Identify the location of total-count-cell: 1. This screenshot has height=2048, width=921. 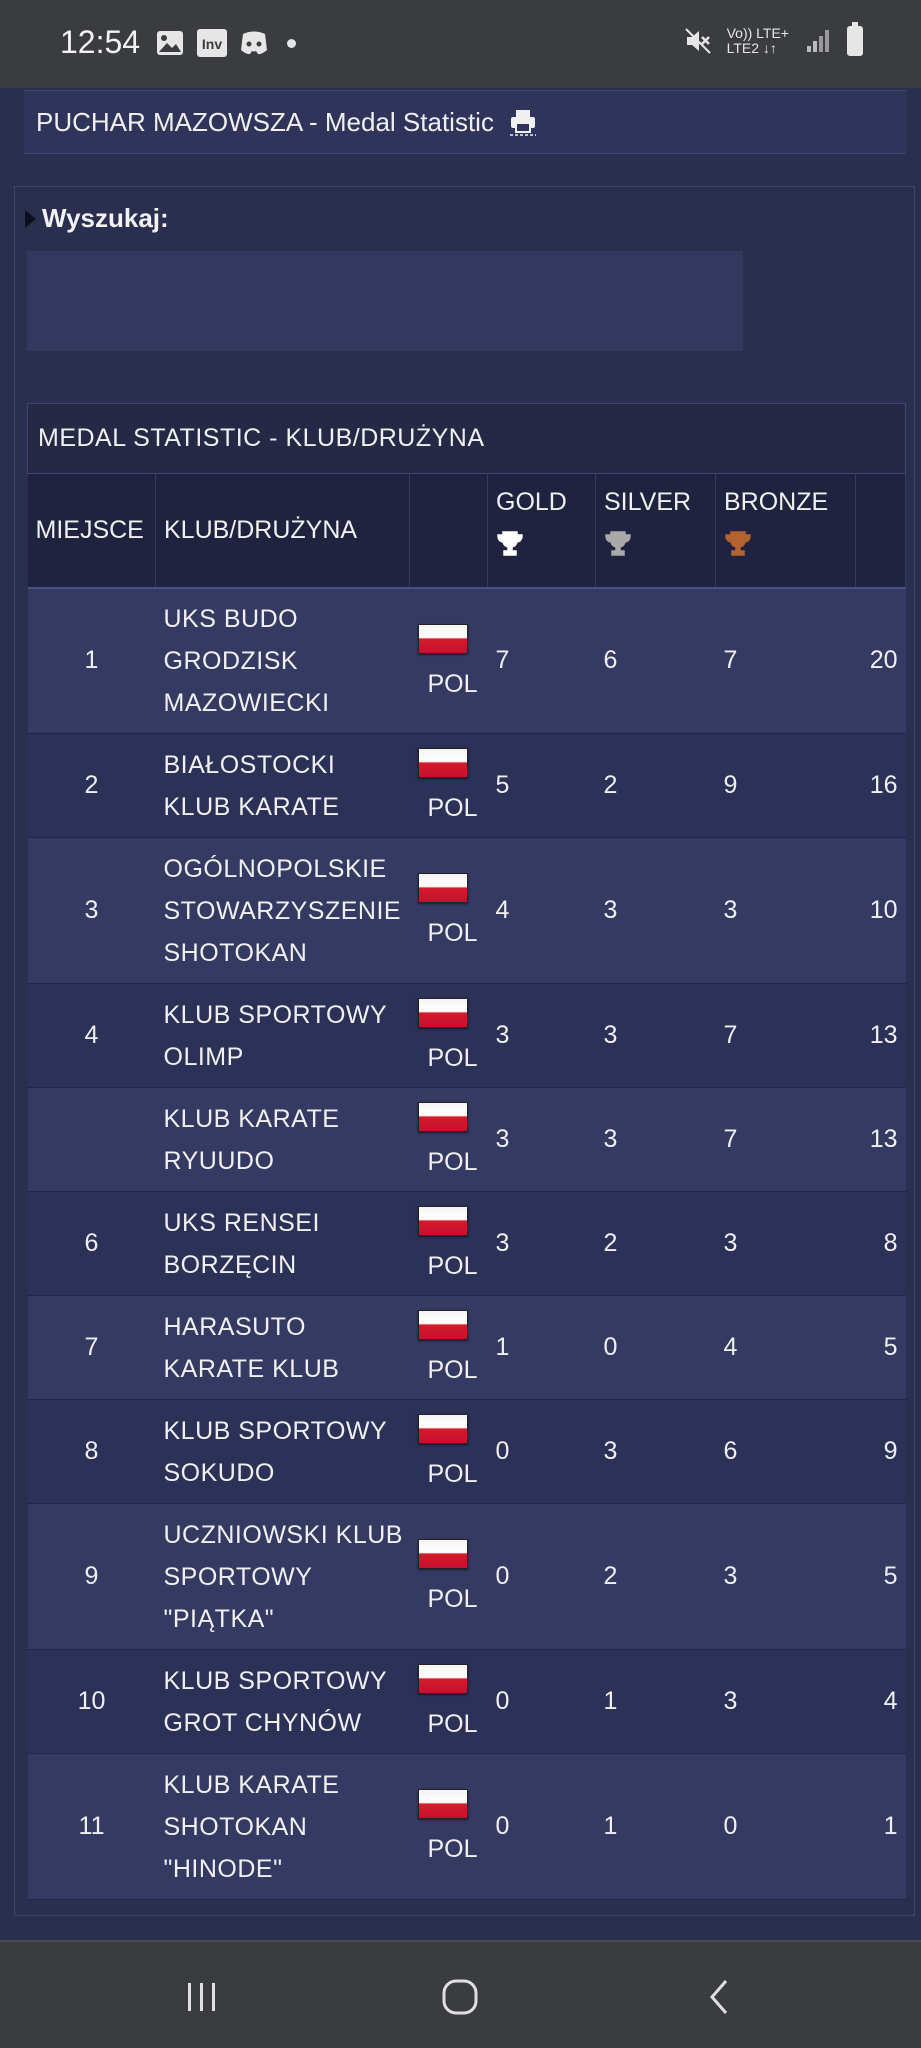
(880, 1826).